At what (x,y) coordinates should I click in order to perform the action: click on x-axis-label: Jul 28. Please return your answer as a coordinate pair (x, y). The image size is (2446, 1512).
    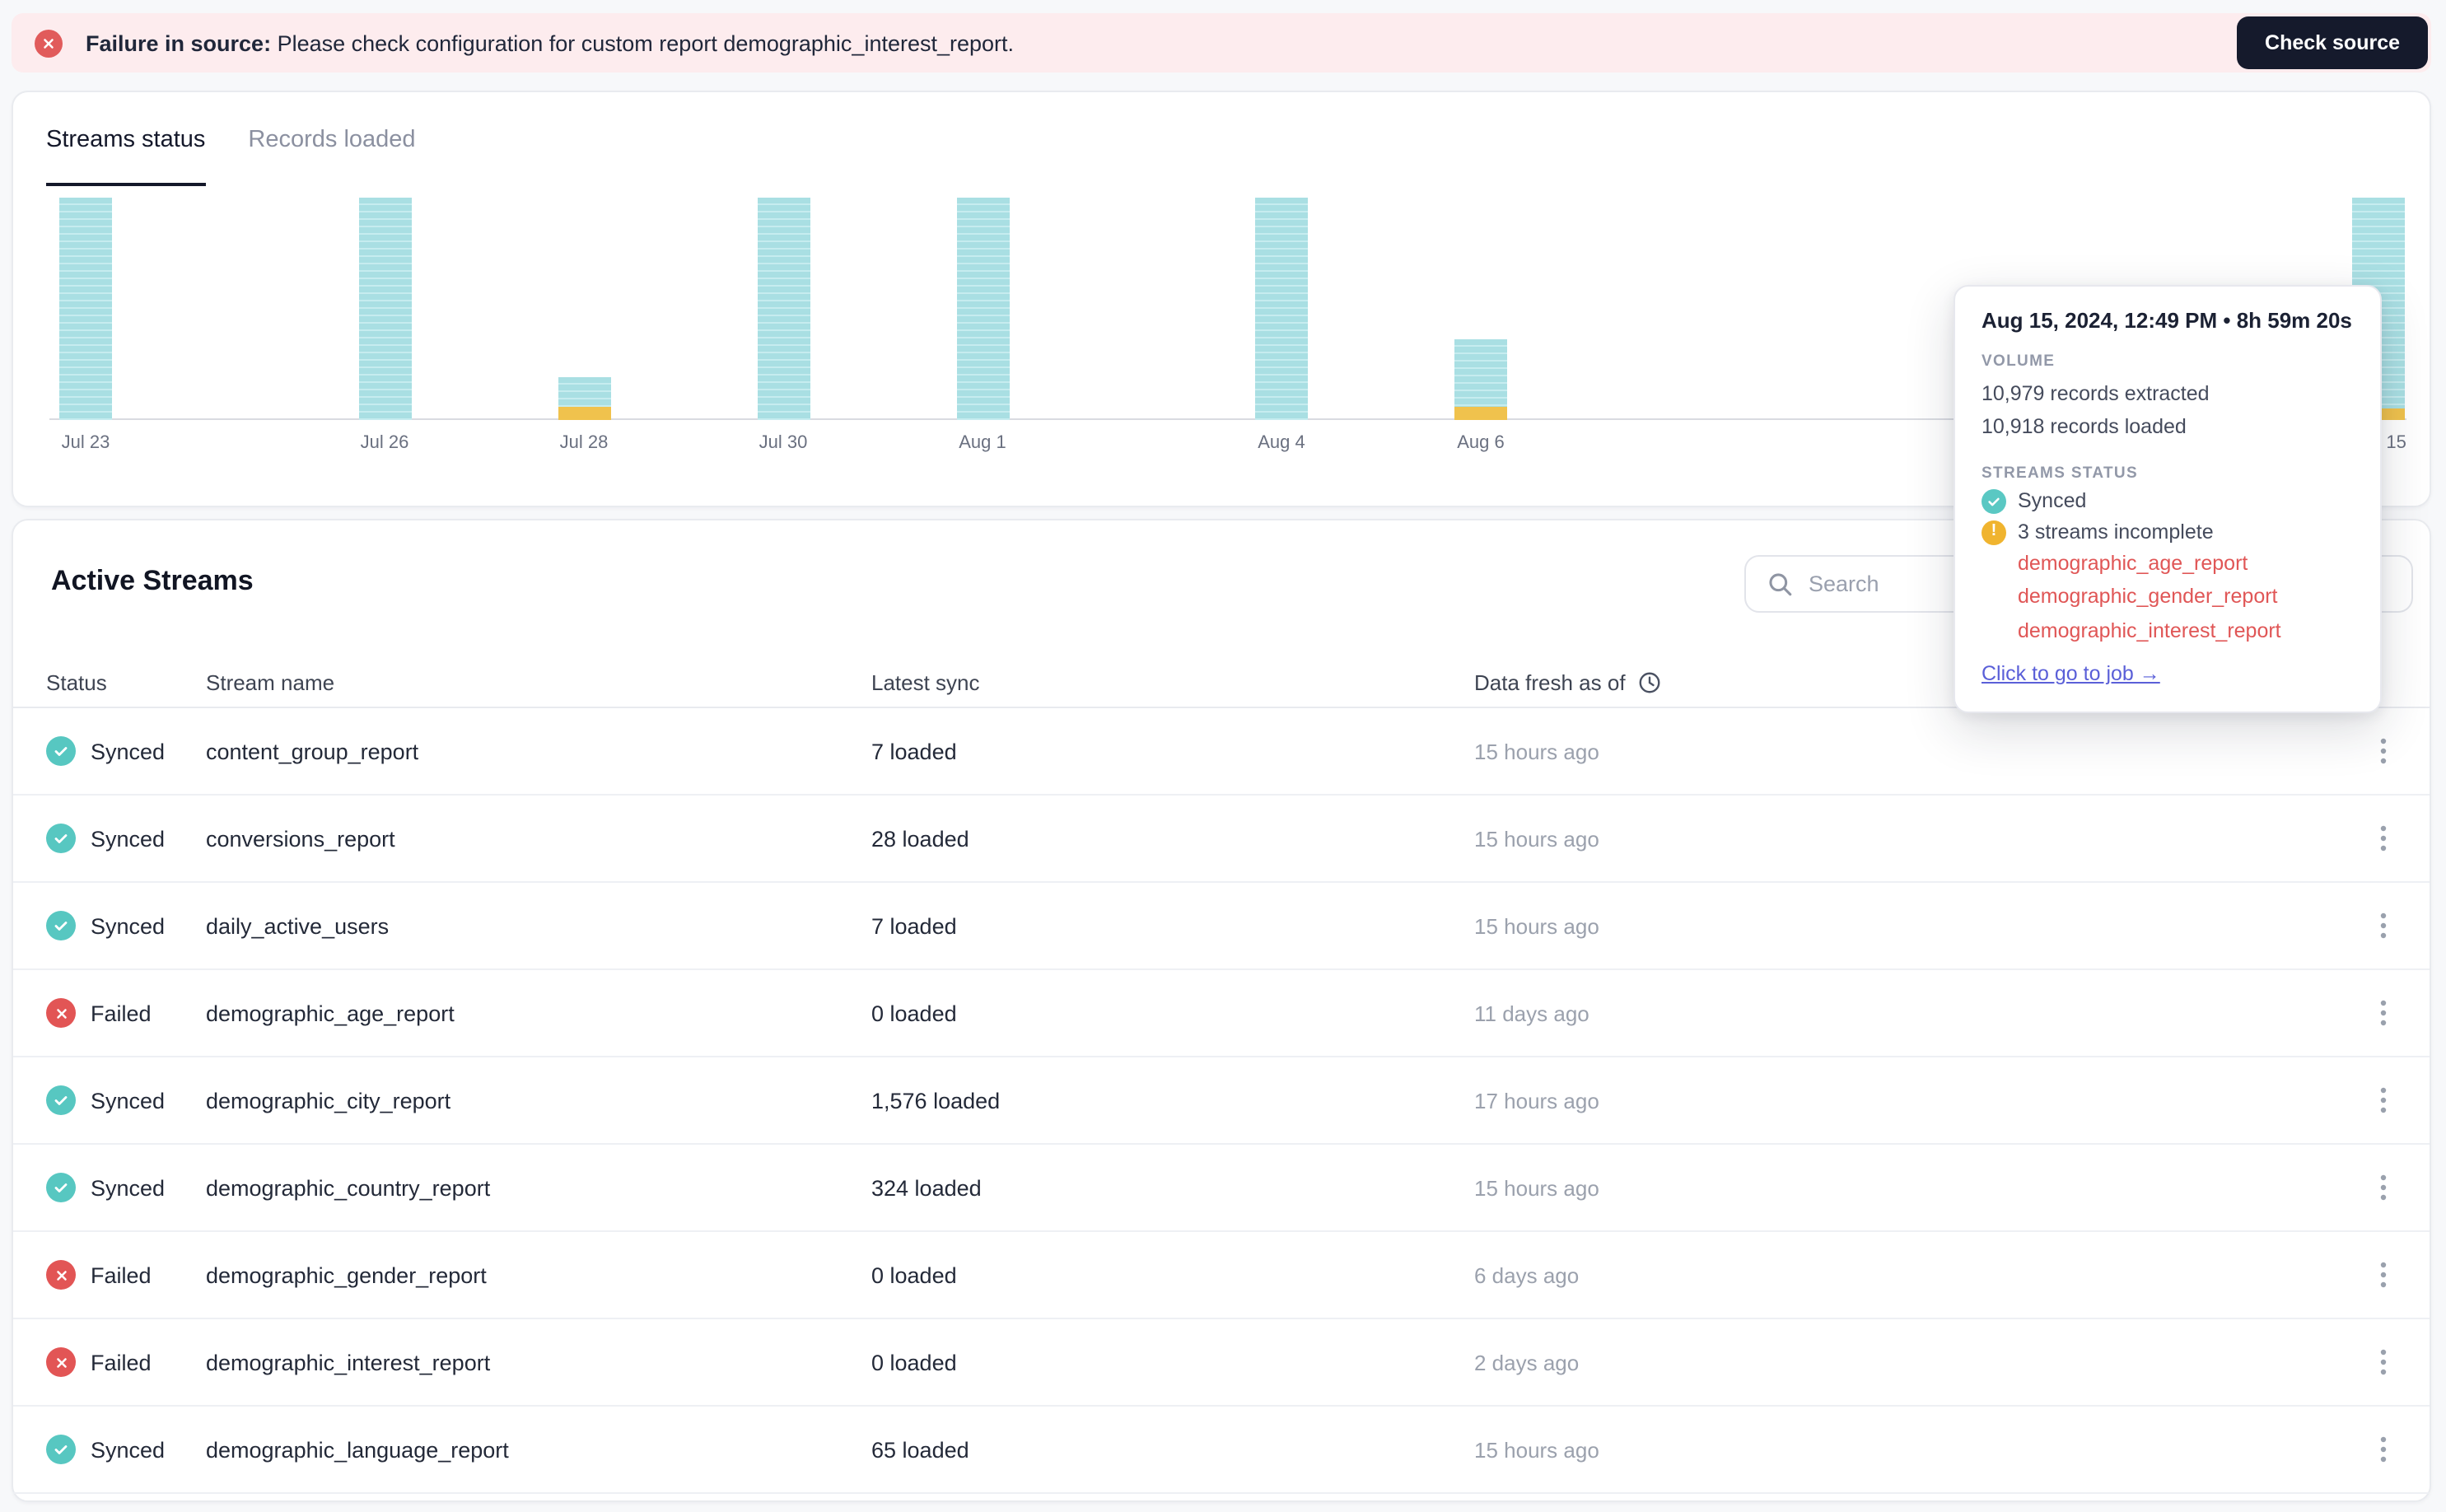
    Looking at the image, I should click on (584, 443).